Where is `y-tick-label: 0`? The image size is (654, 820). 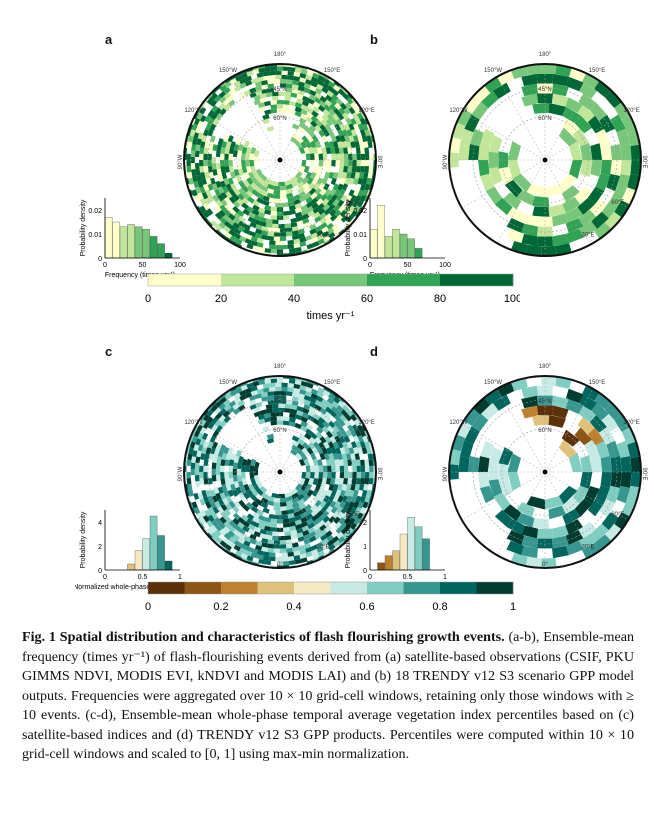 y-tick-label: 0 is located at coordinates (365, 571).